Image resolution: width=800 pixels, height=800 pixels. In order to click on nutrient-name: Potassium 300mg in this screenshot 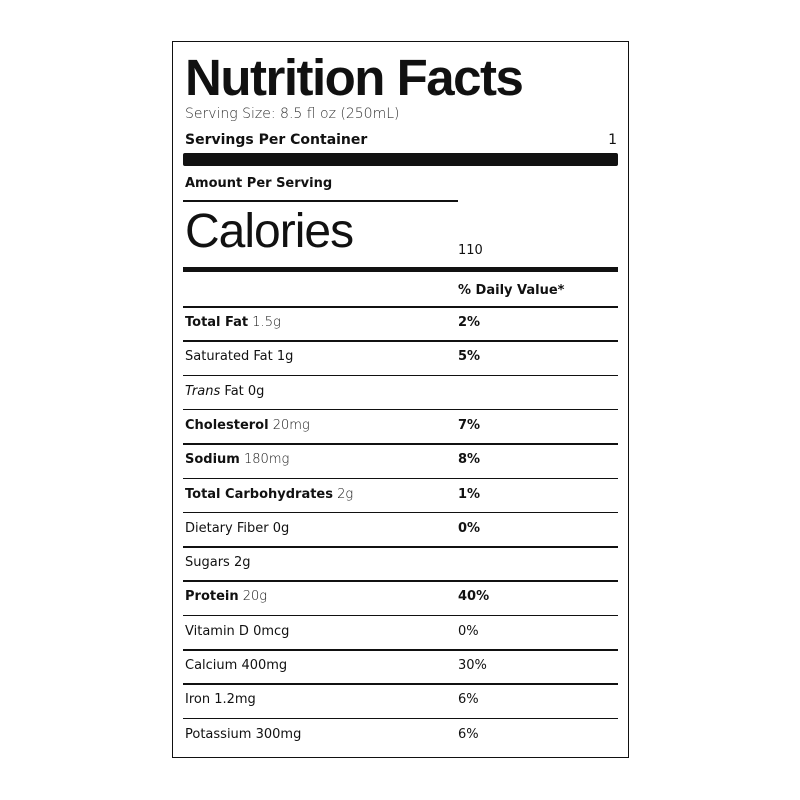, I will do `click(243, 734)`.